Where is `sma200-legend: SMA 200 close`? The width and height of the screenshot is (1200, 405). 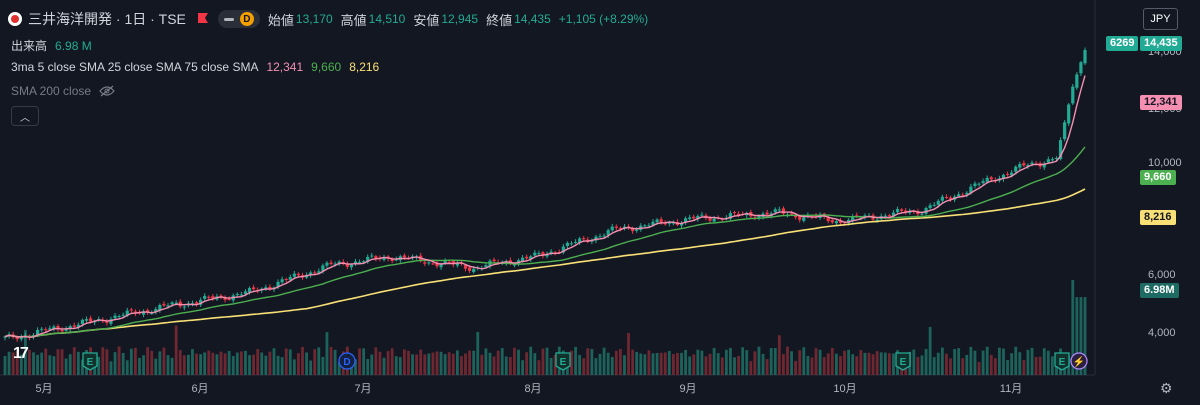
sma200-legend: SMA 200 close is located at coordinates (63, 91).